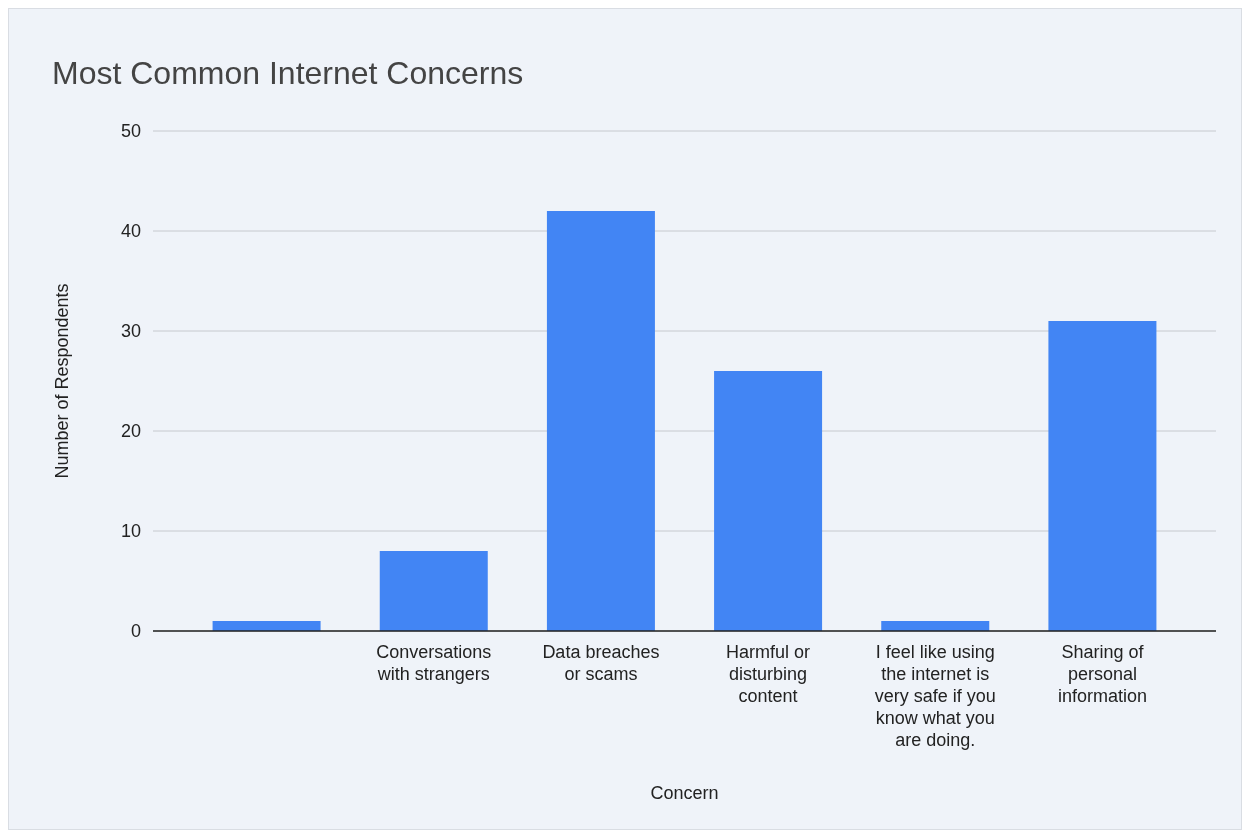 This screenshot has height=838, width=1250. What do you see at coordinates (130, 431) in the screenshot?
I see `y-tick-label: 20` at bounding box center [130, 431].